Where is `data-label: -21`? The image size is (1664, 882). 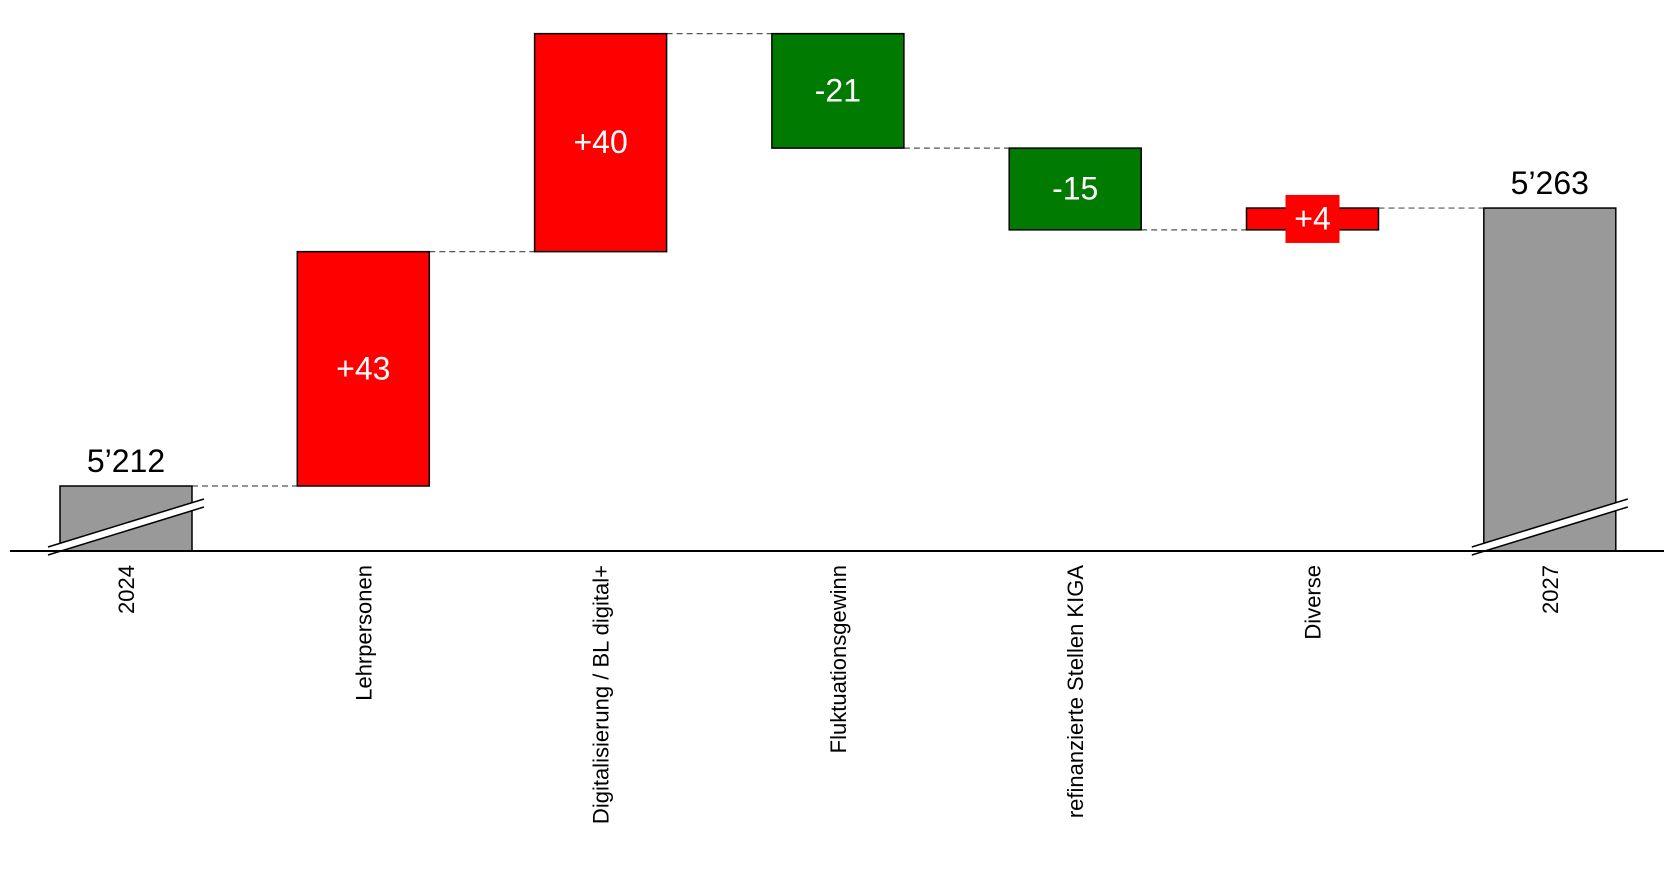
data-label: -21 is located at coordinates (838, 90).